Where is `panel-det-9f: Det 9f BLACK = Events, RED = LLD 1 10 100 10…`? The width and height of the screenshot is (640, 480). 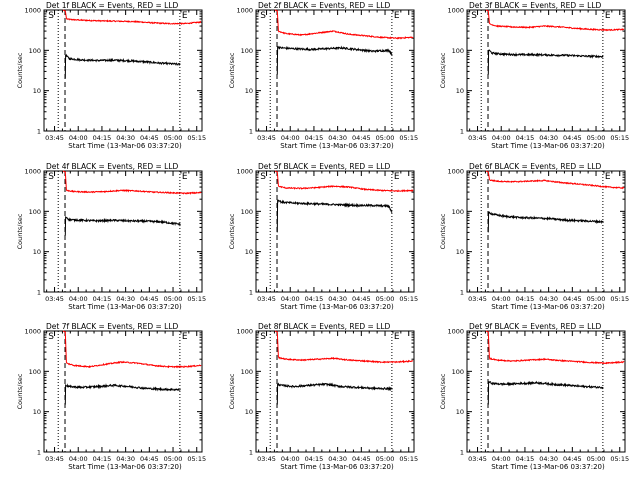 panel-det-9f: Det 9f BLACK = Events, RED = LLD 1 10 100 10… is located at coordinates (534, 396).